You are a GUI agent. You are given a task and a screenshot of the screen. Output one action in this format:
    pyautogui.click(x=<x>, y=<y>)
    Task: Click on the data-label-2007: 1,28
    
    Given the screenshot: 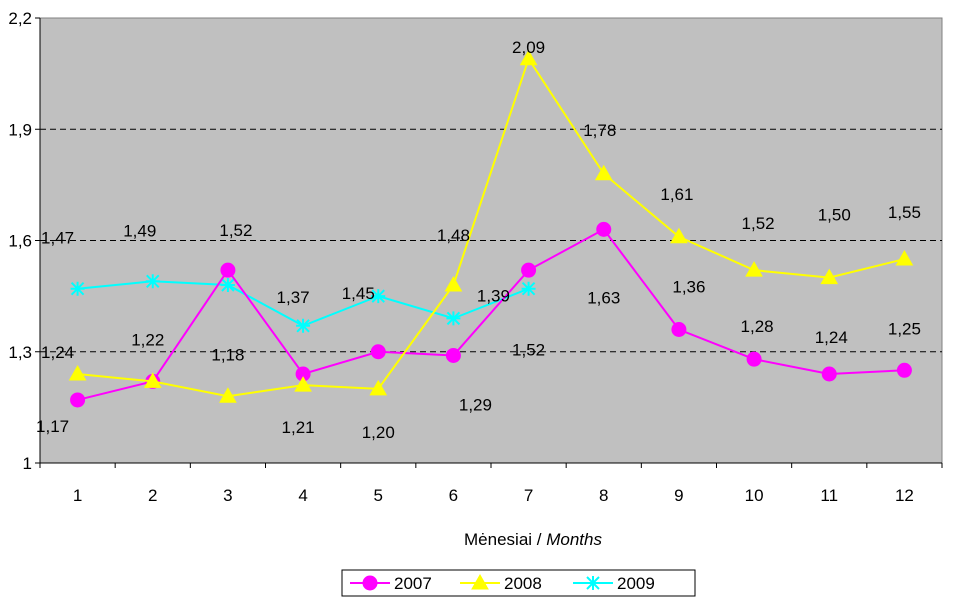 What is the action you would take?
    pyautogui.click(x=757, y=326)
    